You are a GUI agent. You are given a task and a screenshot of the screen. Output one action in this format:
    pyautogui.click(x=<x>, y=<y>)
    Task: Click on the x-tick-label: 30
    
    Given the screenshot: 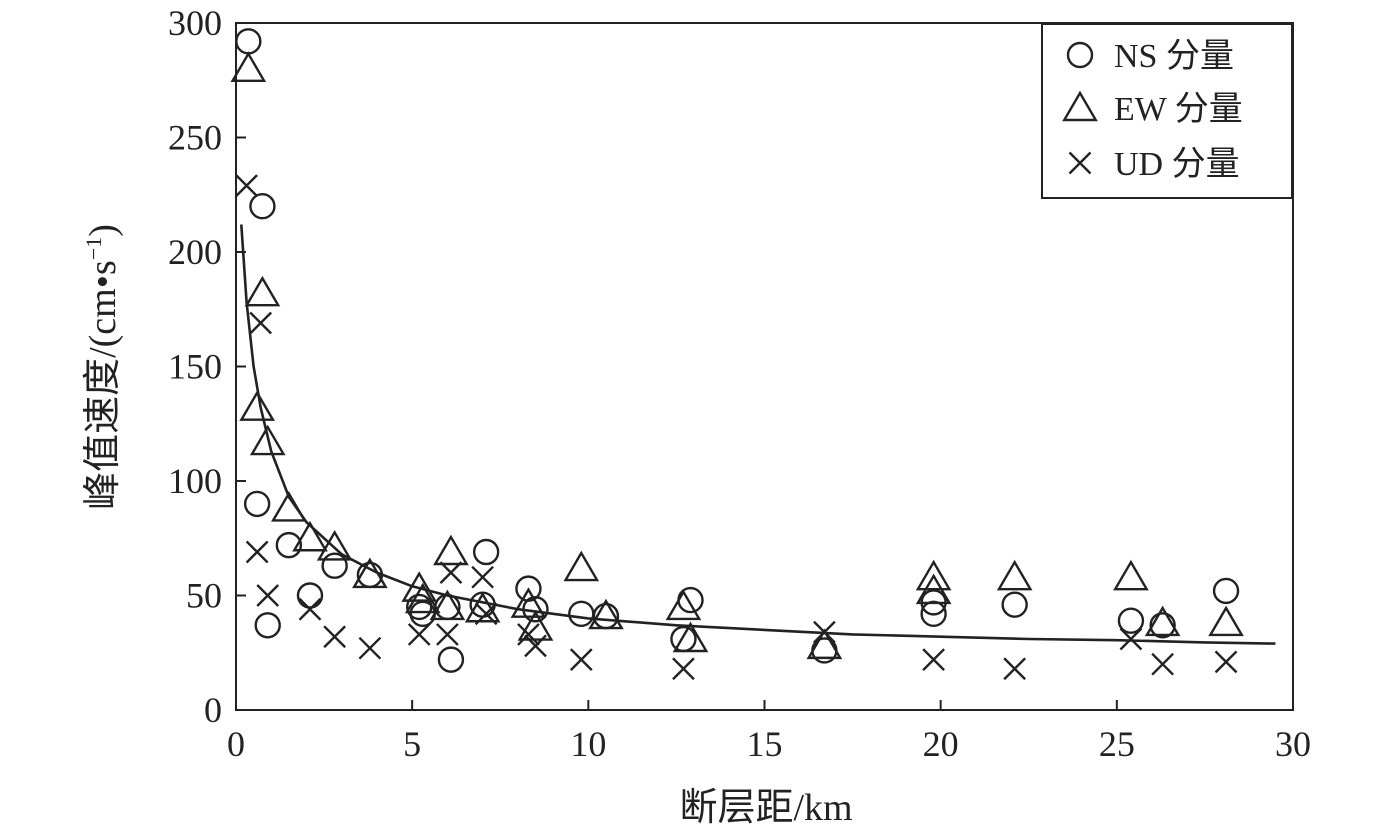 What is the action you would take?
    pyautogui.click(x=1293, y=744)
    